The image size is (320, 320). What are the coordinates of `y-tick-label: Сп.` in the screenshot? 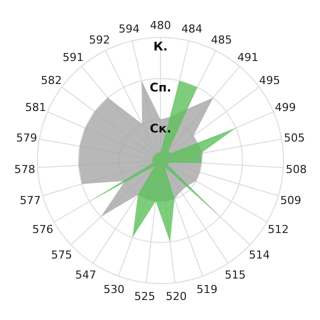 It's located at (161, 87).